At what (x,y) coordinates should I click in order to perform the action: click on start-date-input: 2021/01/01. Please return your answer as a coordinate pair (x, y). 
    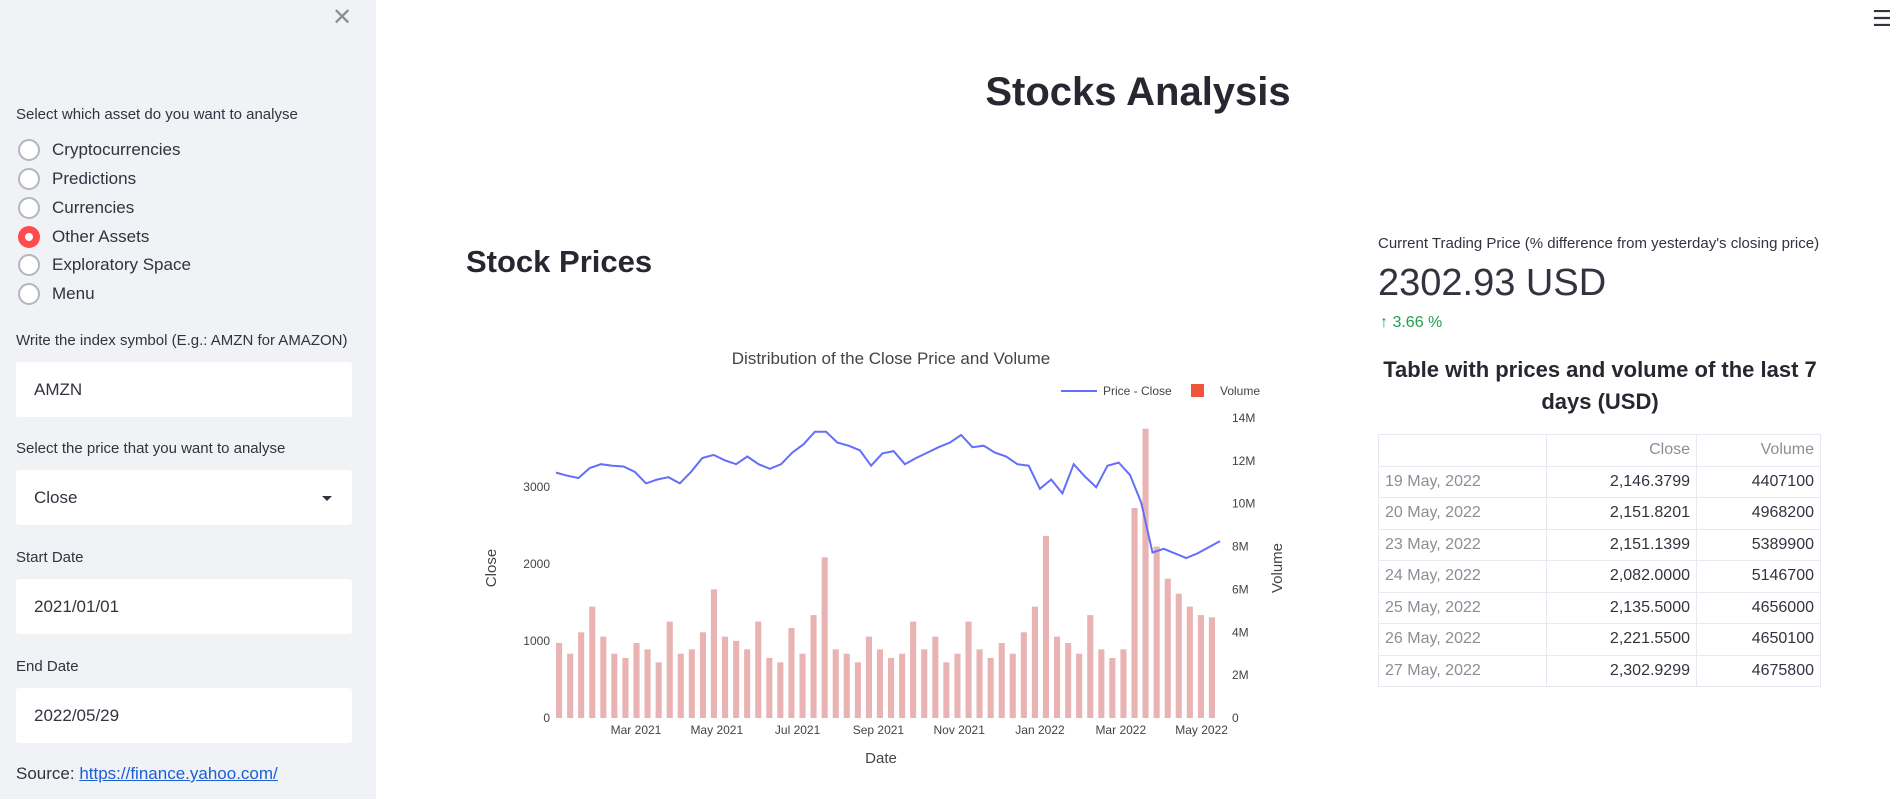
    Looking at the image, I should click on (184, 606).